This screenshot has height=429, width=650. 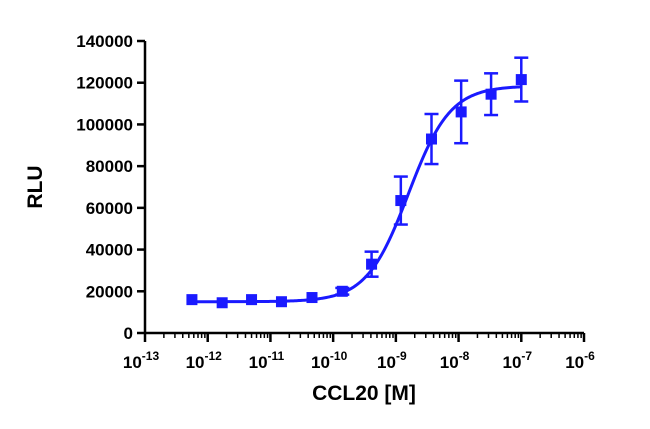 What do you see at coordinates (128, 333) in the screenshot?
I see `y-tick-label: 0` at bounding box center [128, 333].